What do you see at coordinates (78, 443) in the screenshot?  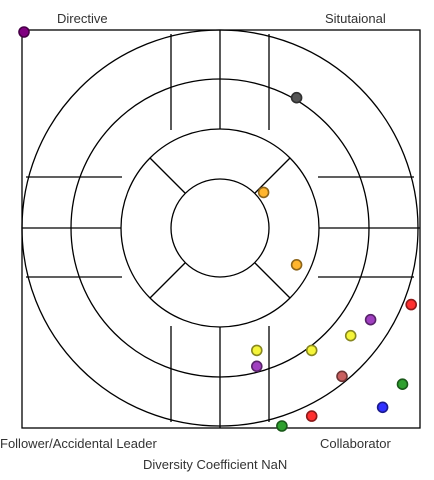 I see `label-follower-accidental-leader: Follower/Accidental Leader` at bounding box center [78, 443].